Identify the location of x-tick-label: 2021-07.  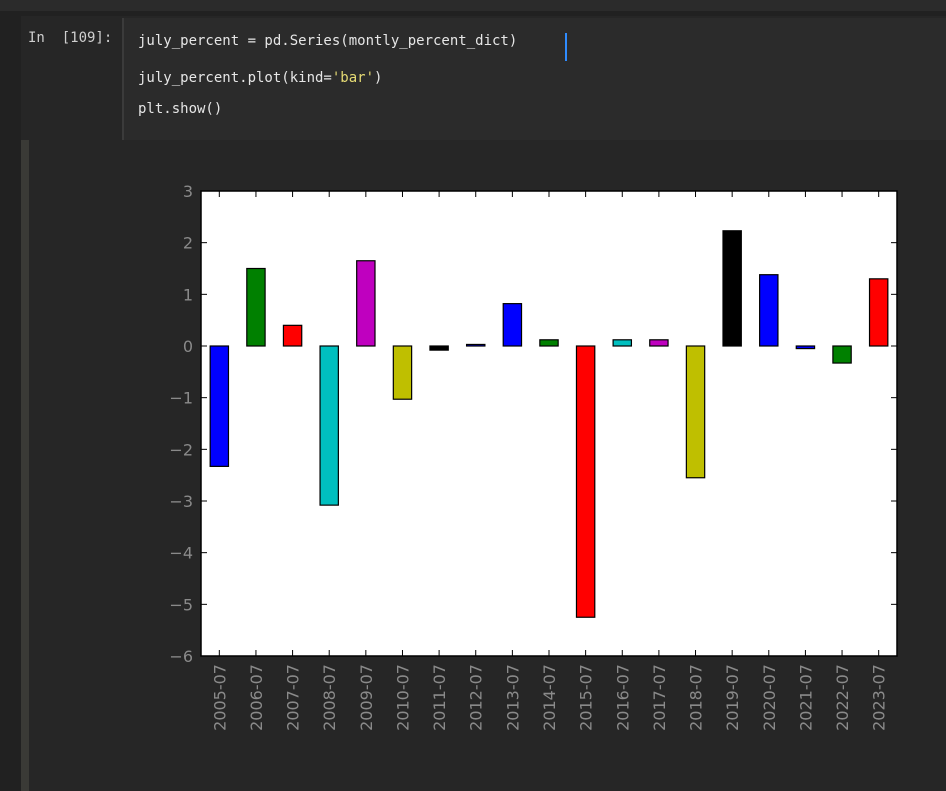
(805, 697).